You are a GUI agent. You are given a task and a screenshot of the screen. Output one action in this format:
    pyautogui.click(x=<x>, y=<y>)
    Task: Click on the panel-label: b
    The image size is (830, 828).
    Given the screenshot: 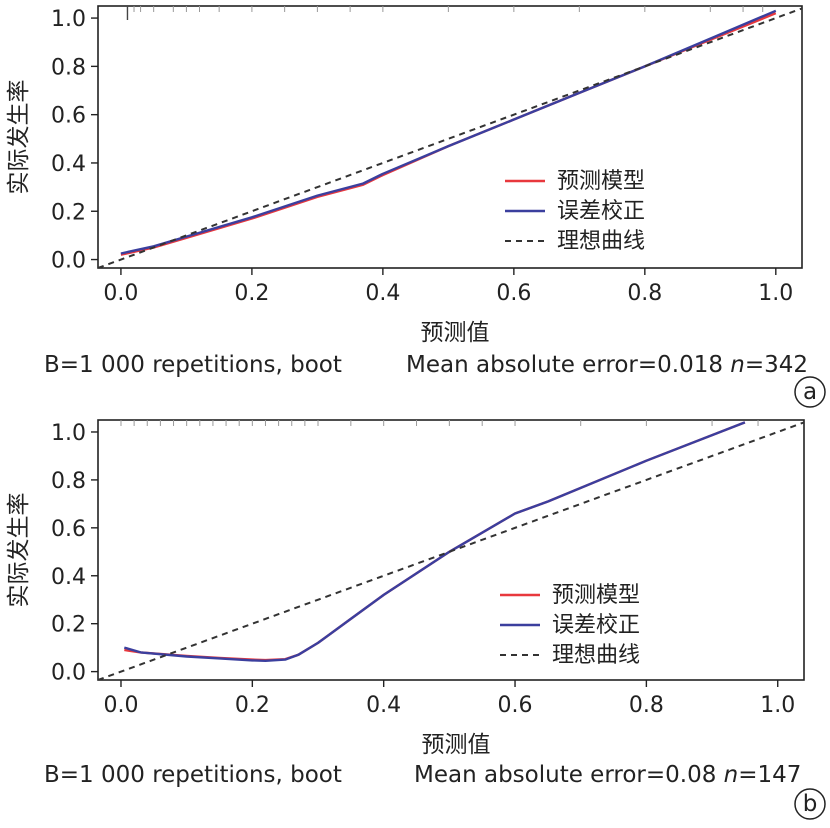 What is the action you would take?
    pyautogui.click(x=810, y=804)
    